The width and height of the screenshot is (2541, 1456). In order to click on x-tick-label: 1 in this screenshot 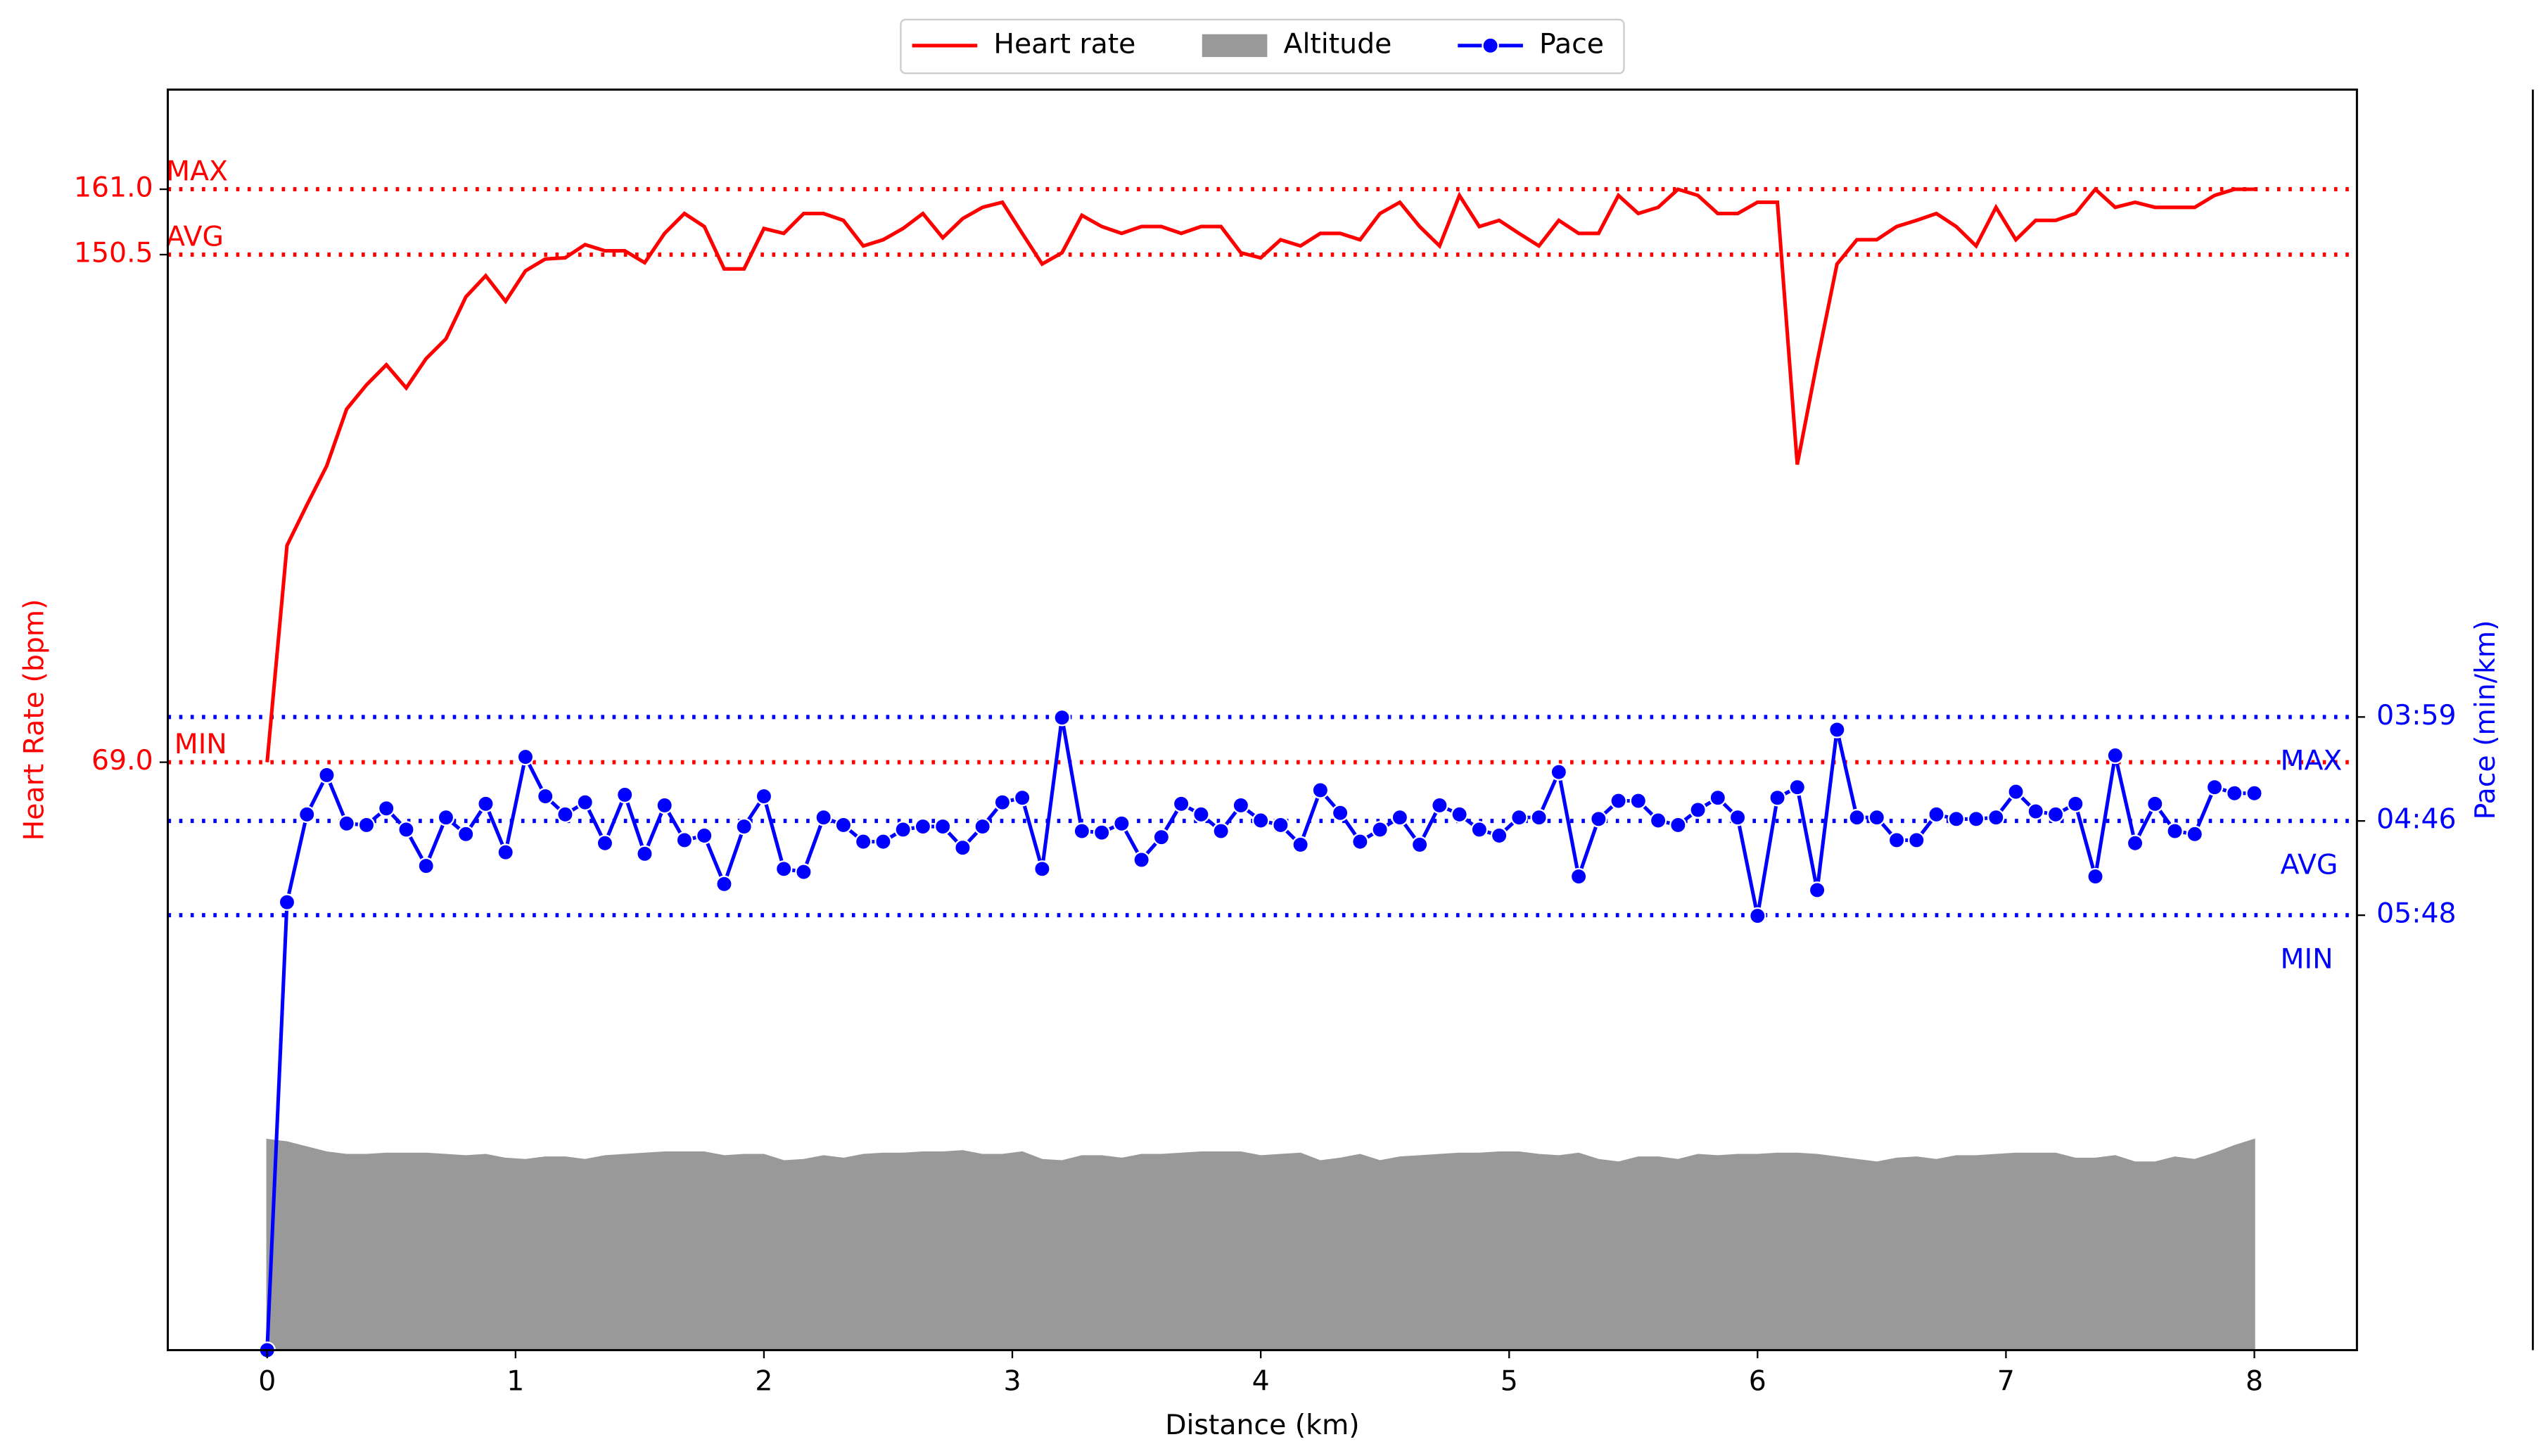, I will do `click(515, 1381)`.